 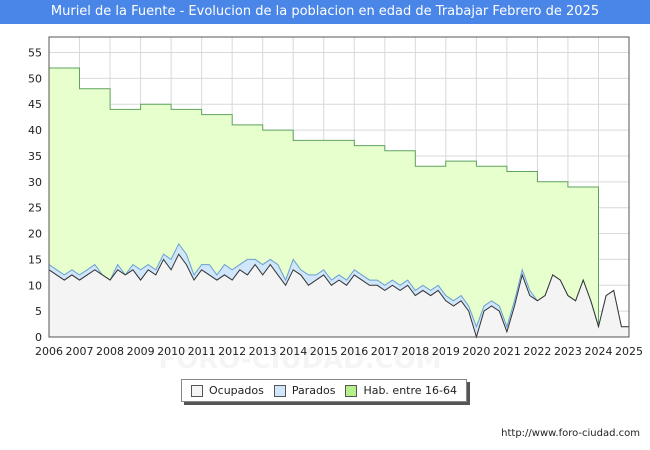 What do you see at coordinates (236, 390) in the screenshot?
I see `legend-label-ocupados: Ocupados` at bounding box center [236, 390].